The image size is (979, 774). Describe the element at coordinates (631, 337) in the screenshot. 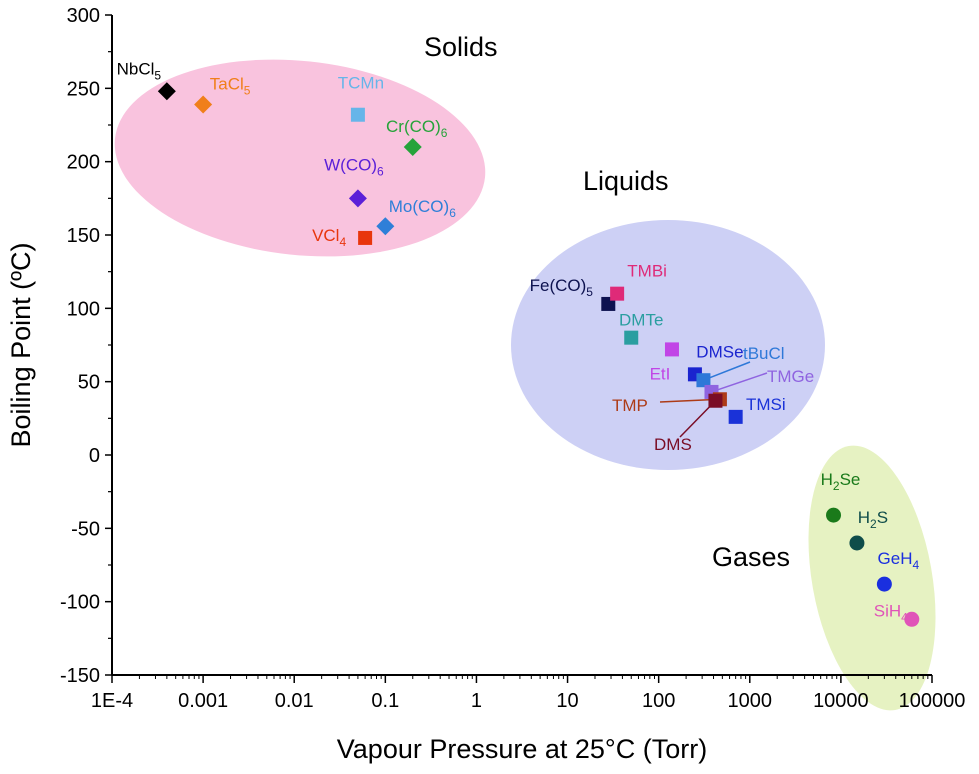

I see `marker-dmte` at that location.